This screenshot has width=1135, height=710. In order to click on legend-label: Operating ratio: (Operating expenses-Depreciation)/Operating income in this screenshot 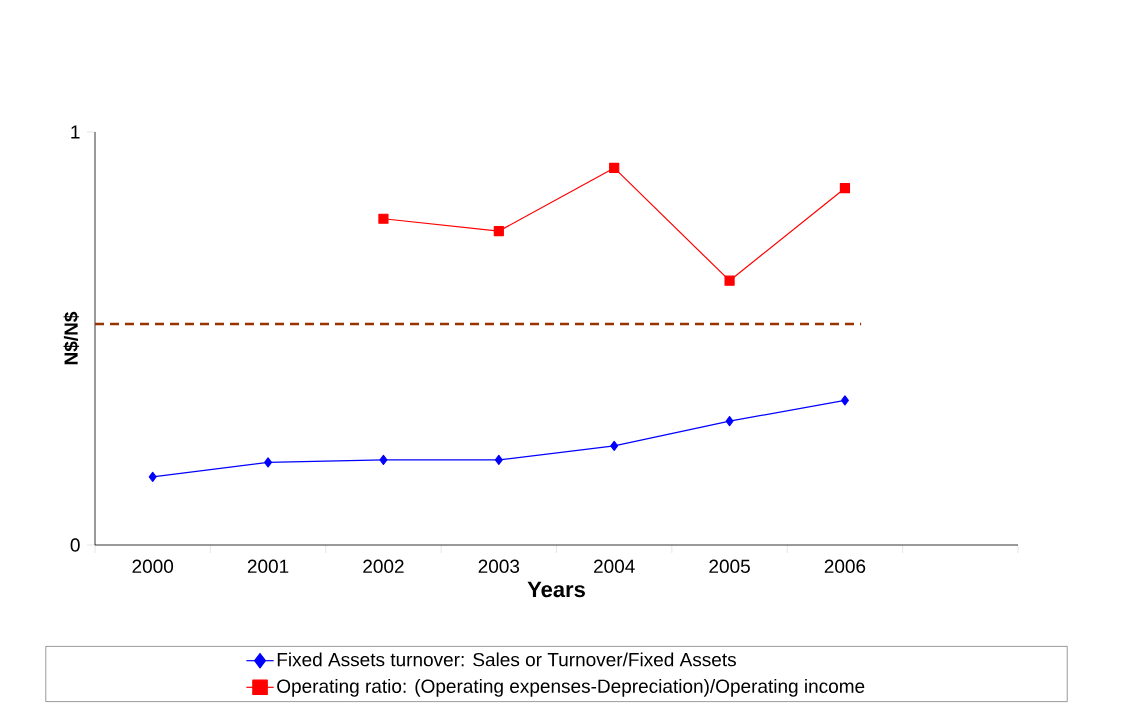, I will do `click(571, 688)`.